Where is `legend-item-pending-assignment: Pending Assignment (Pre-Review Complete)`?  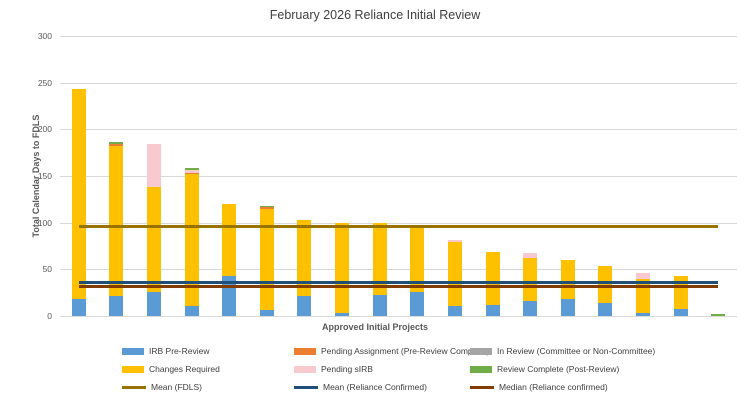 legend-item-pending-assignment: Pending Assignment (Pre-Review Complete) is located at coordinates (391, 351).